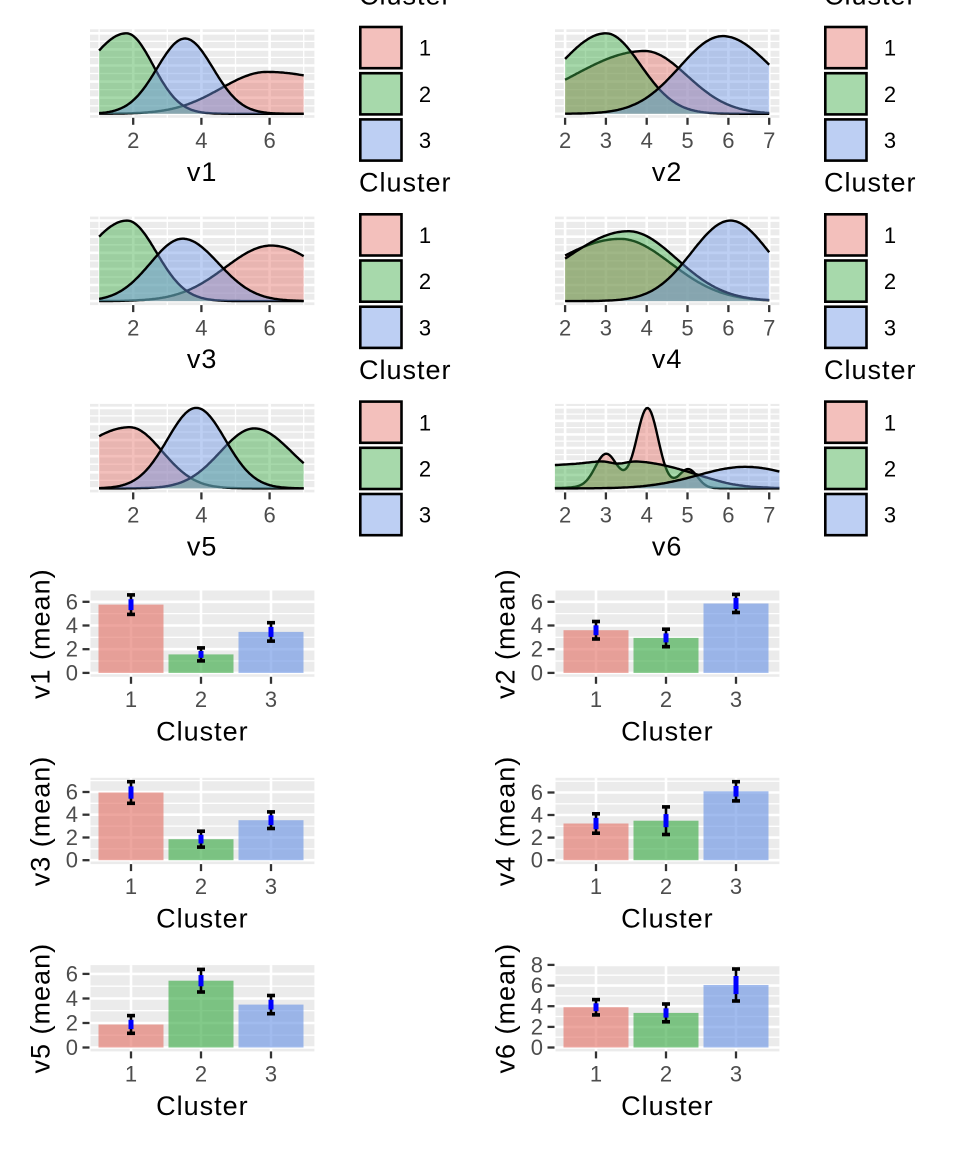  I want to click on svg-text: v2 (mean), so click(505, 633).